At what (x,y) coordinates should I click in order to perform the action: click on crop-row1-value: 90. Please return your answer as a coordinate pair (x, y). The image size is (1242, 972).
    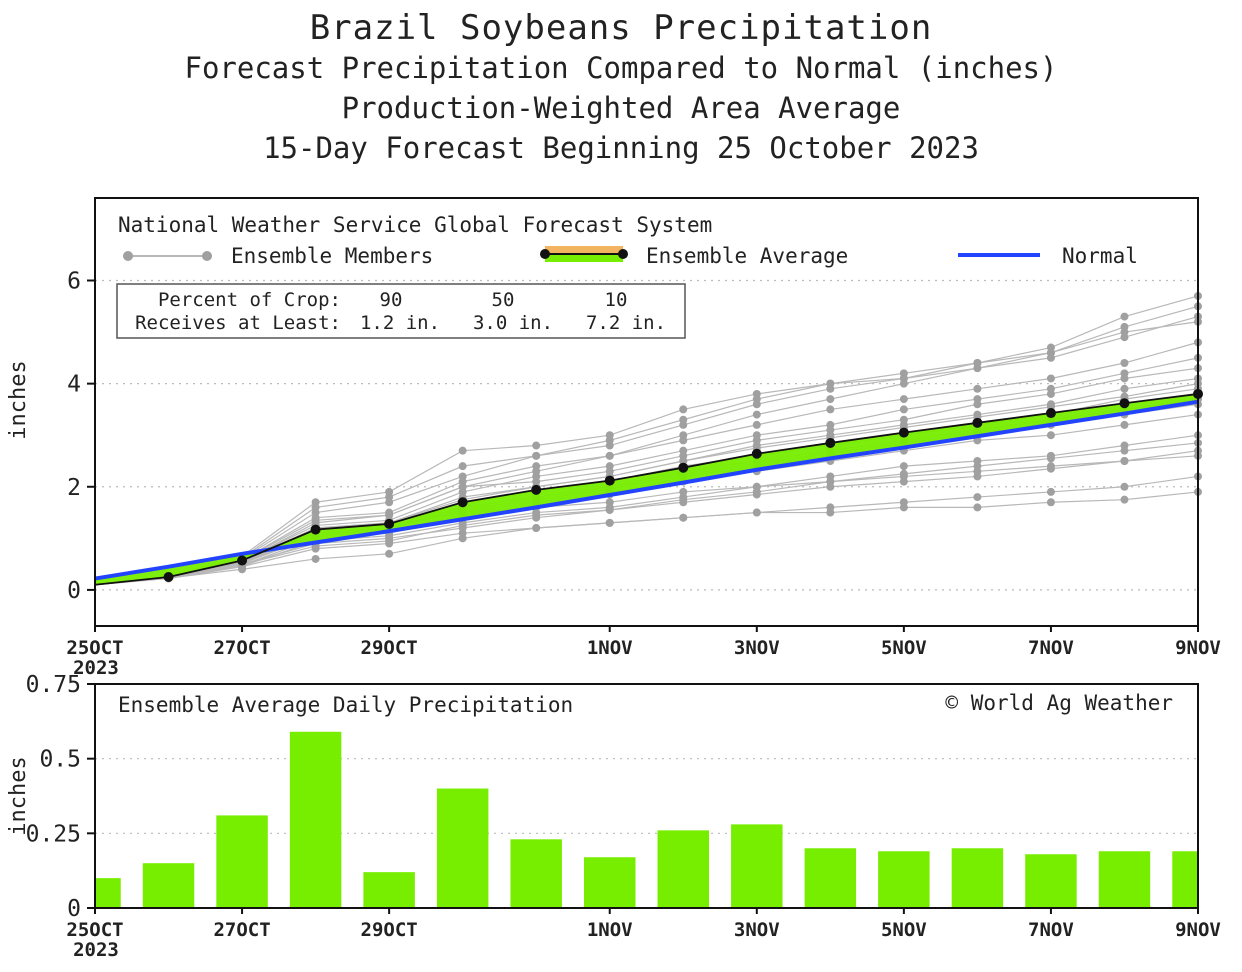
    Looking at the image, I should click on (391, 300).